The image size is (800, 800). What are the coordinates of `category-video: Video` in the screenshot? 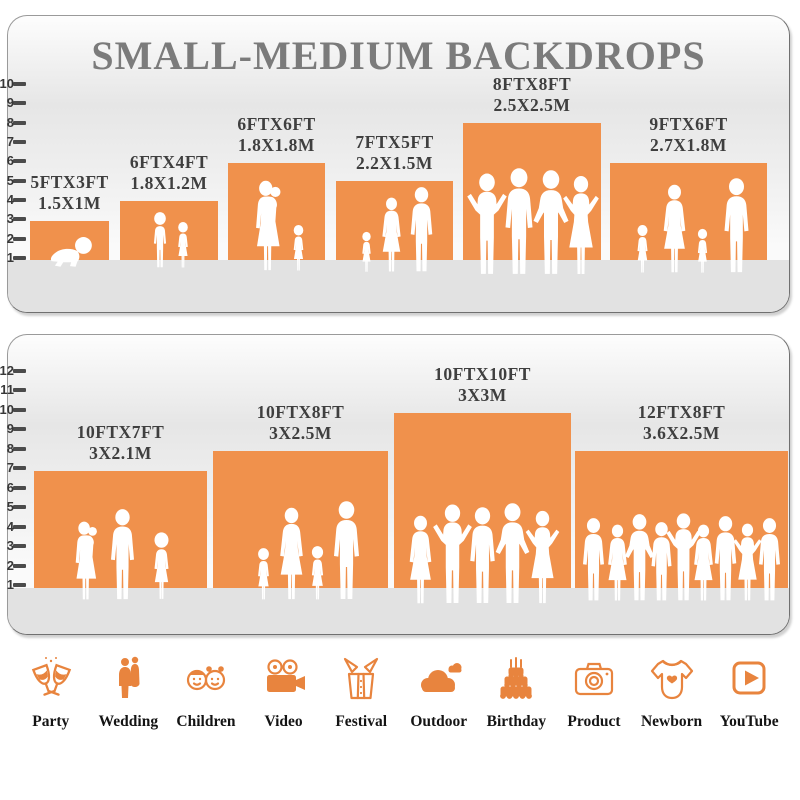 It's located at (284, 691).